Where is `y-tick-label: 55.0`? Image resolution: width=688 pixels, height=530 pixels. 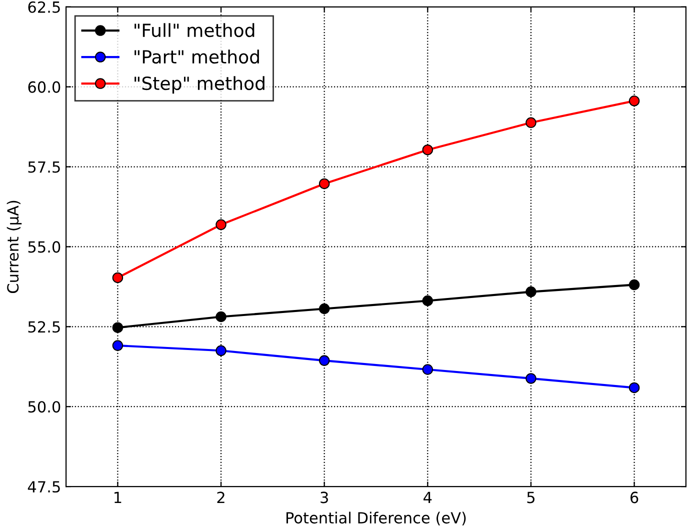
y-tick-label: 55.0 is located at coordinates (44, 247).